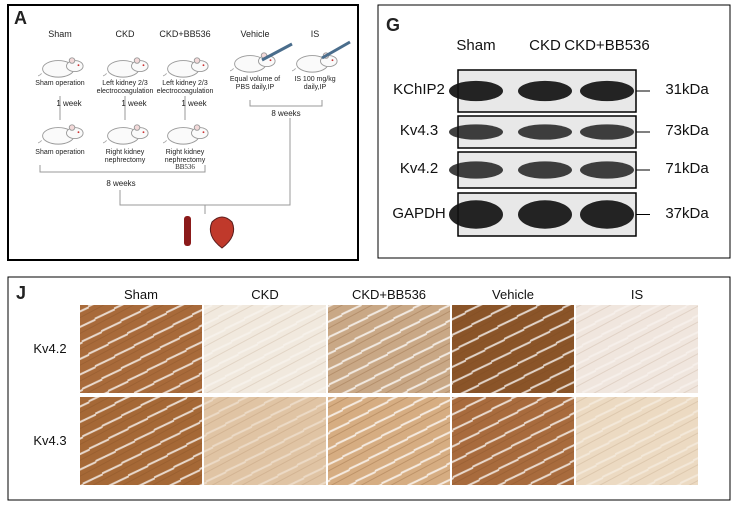 This screenshot has width=740, height=512. I want to click on size-label: 71kDa, so click(687, 168).